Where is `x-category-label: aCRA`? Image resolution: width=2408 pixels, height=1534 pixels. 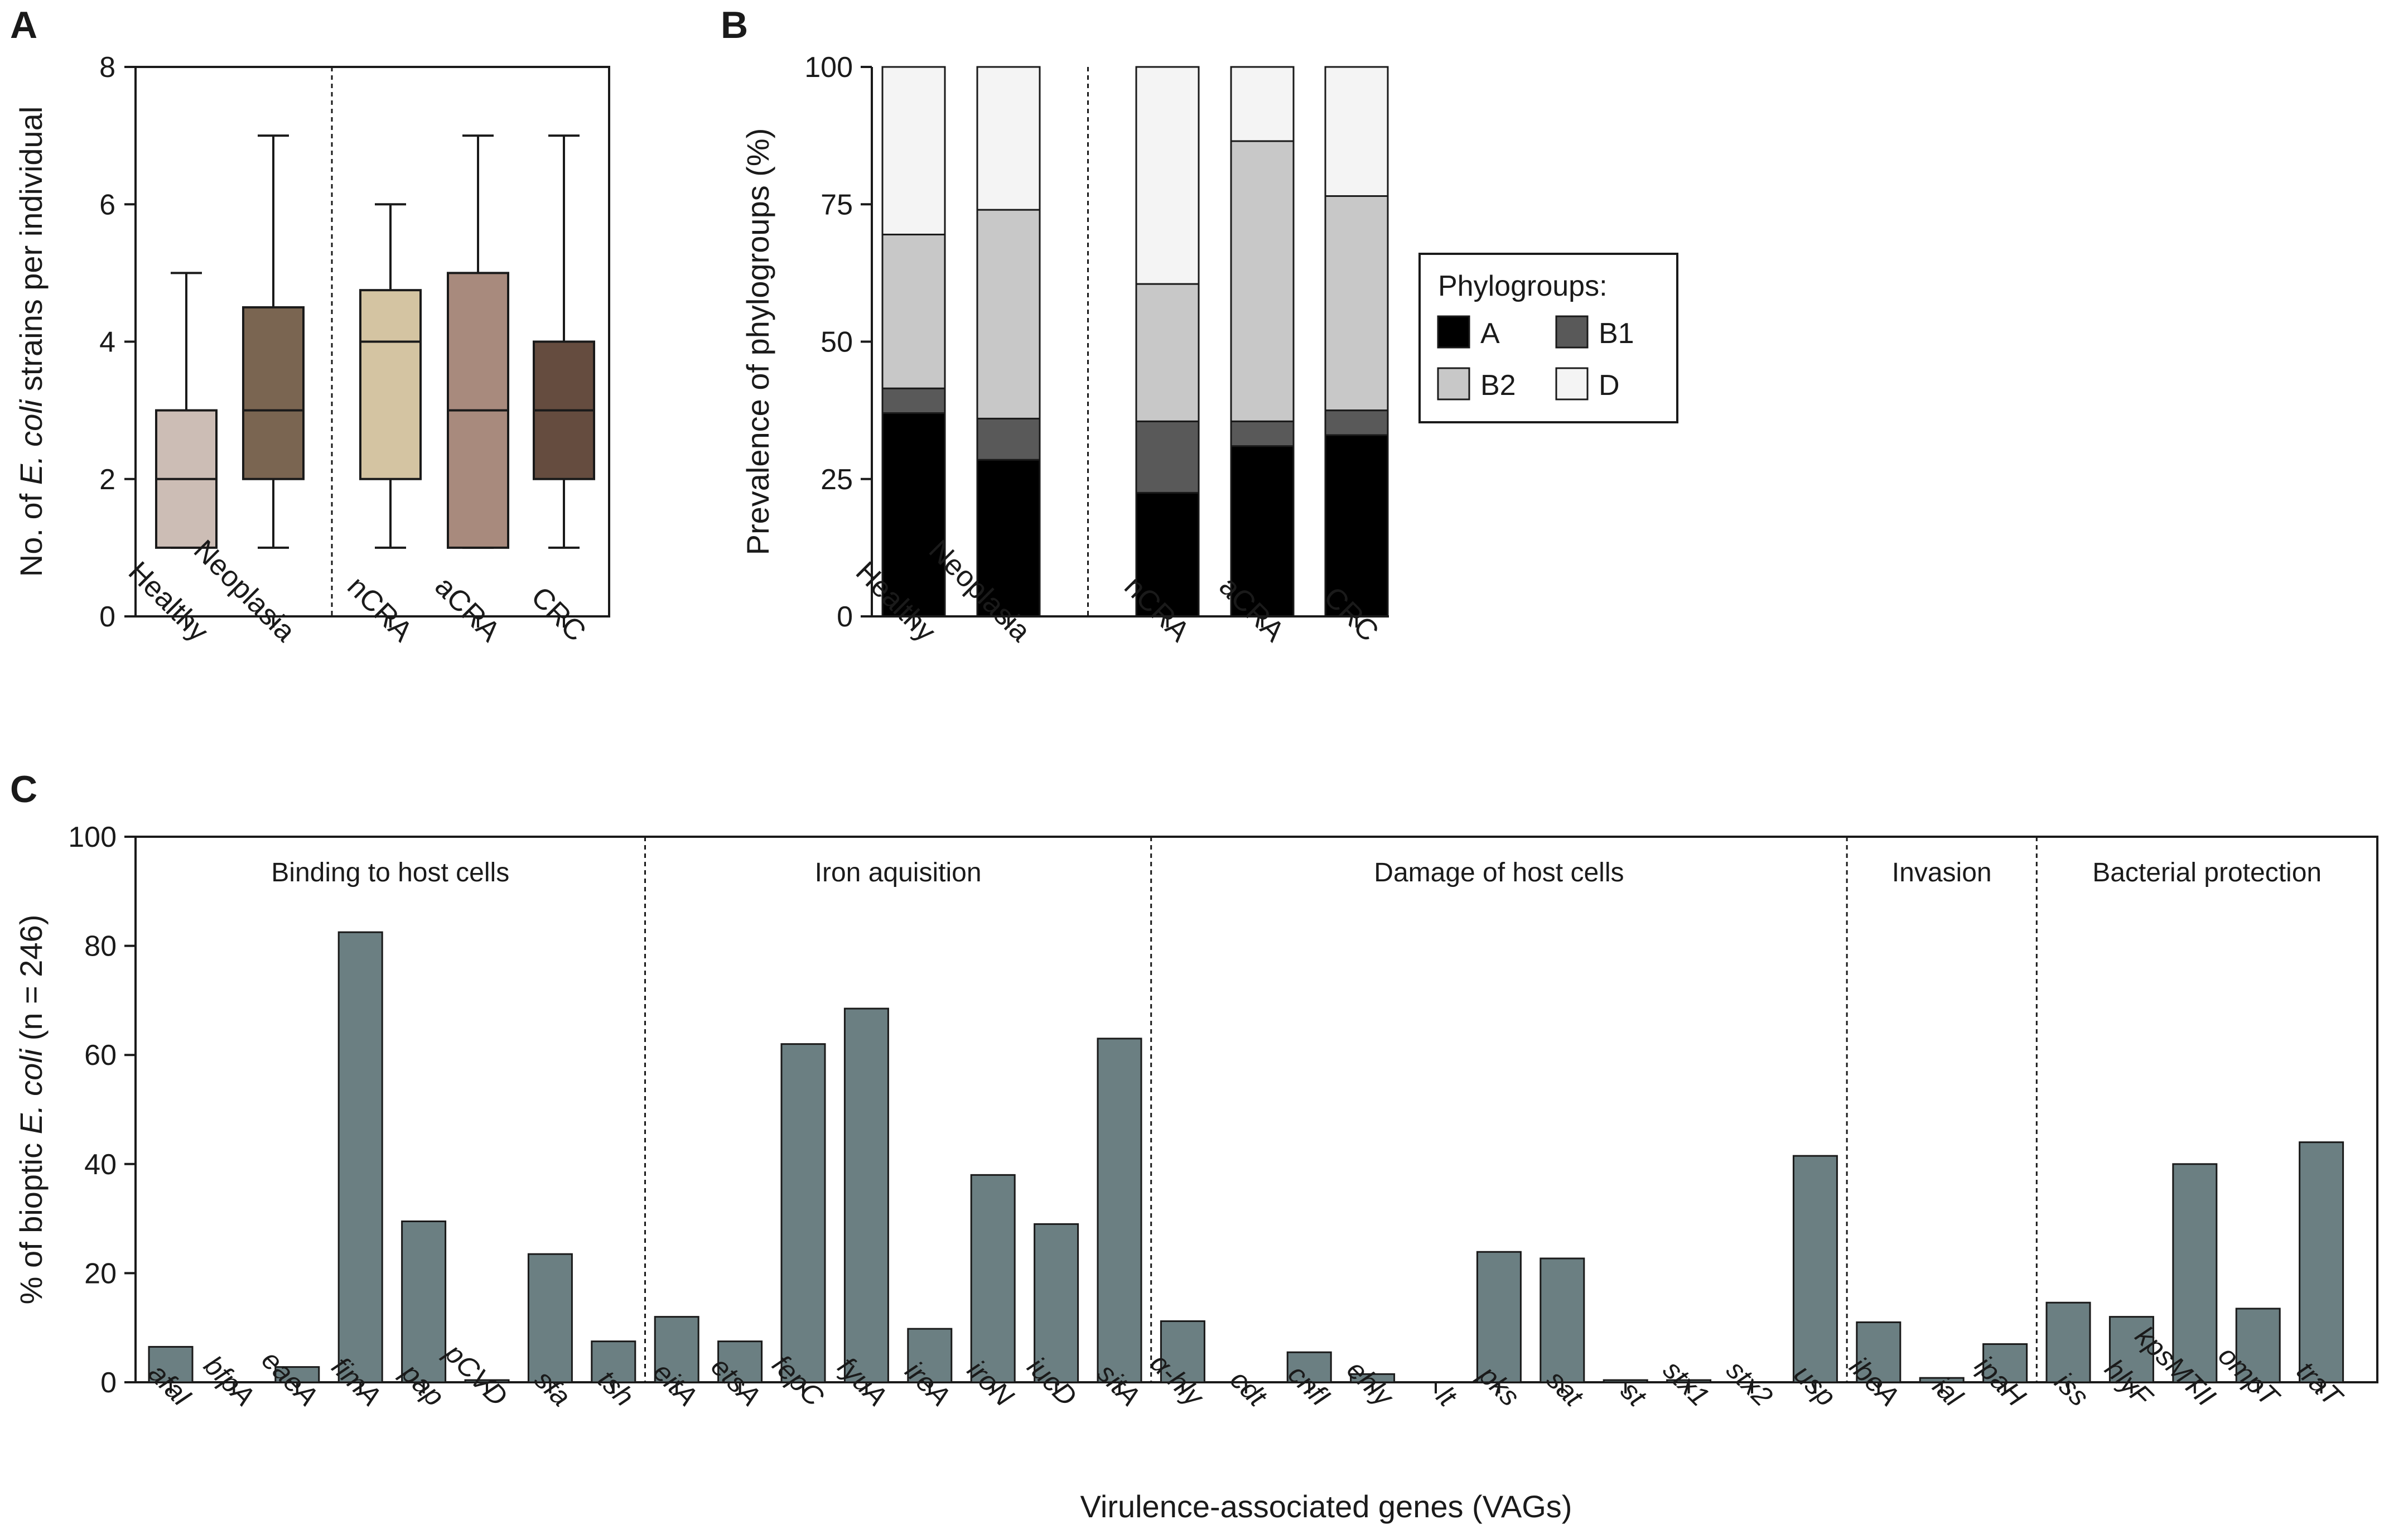
x-category-label: aCRA is located at coordinates (467, 609).